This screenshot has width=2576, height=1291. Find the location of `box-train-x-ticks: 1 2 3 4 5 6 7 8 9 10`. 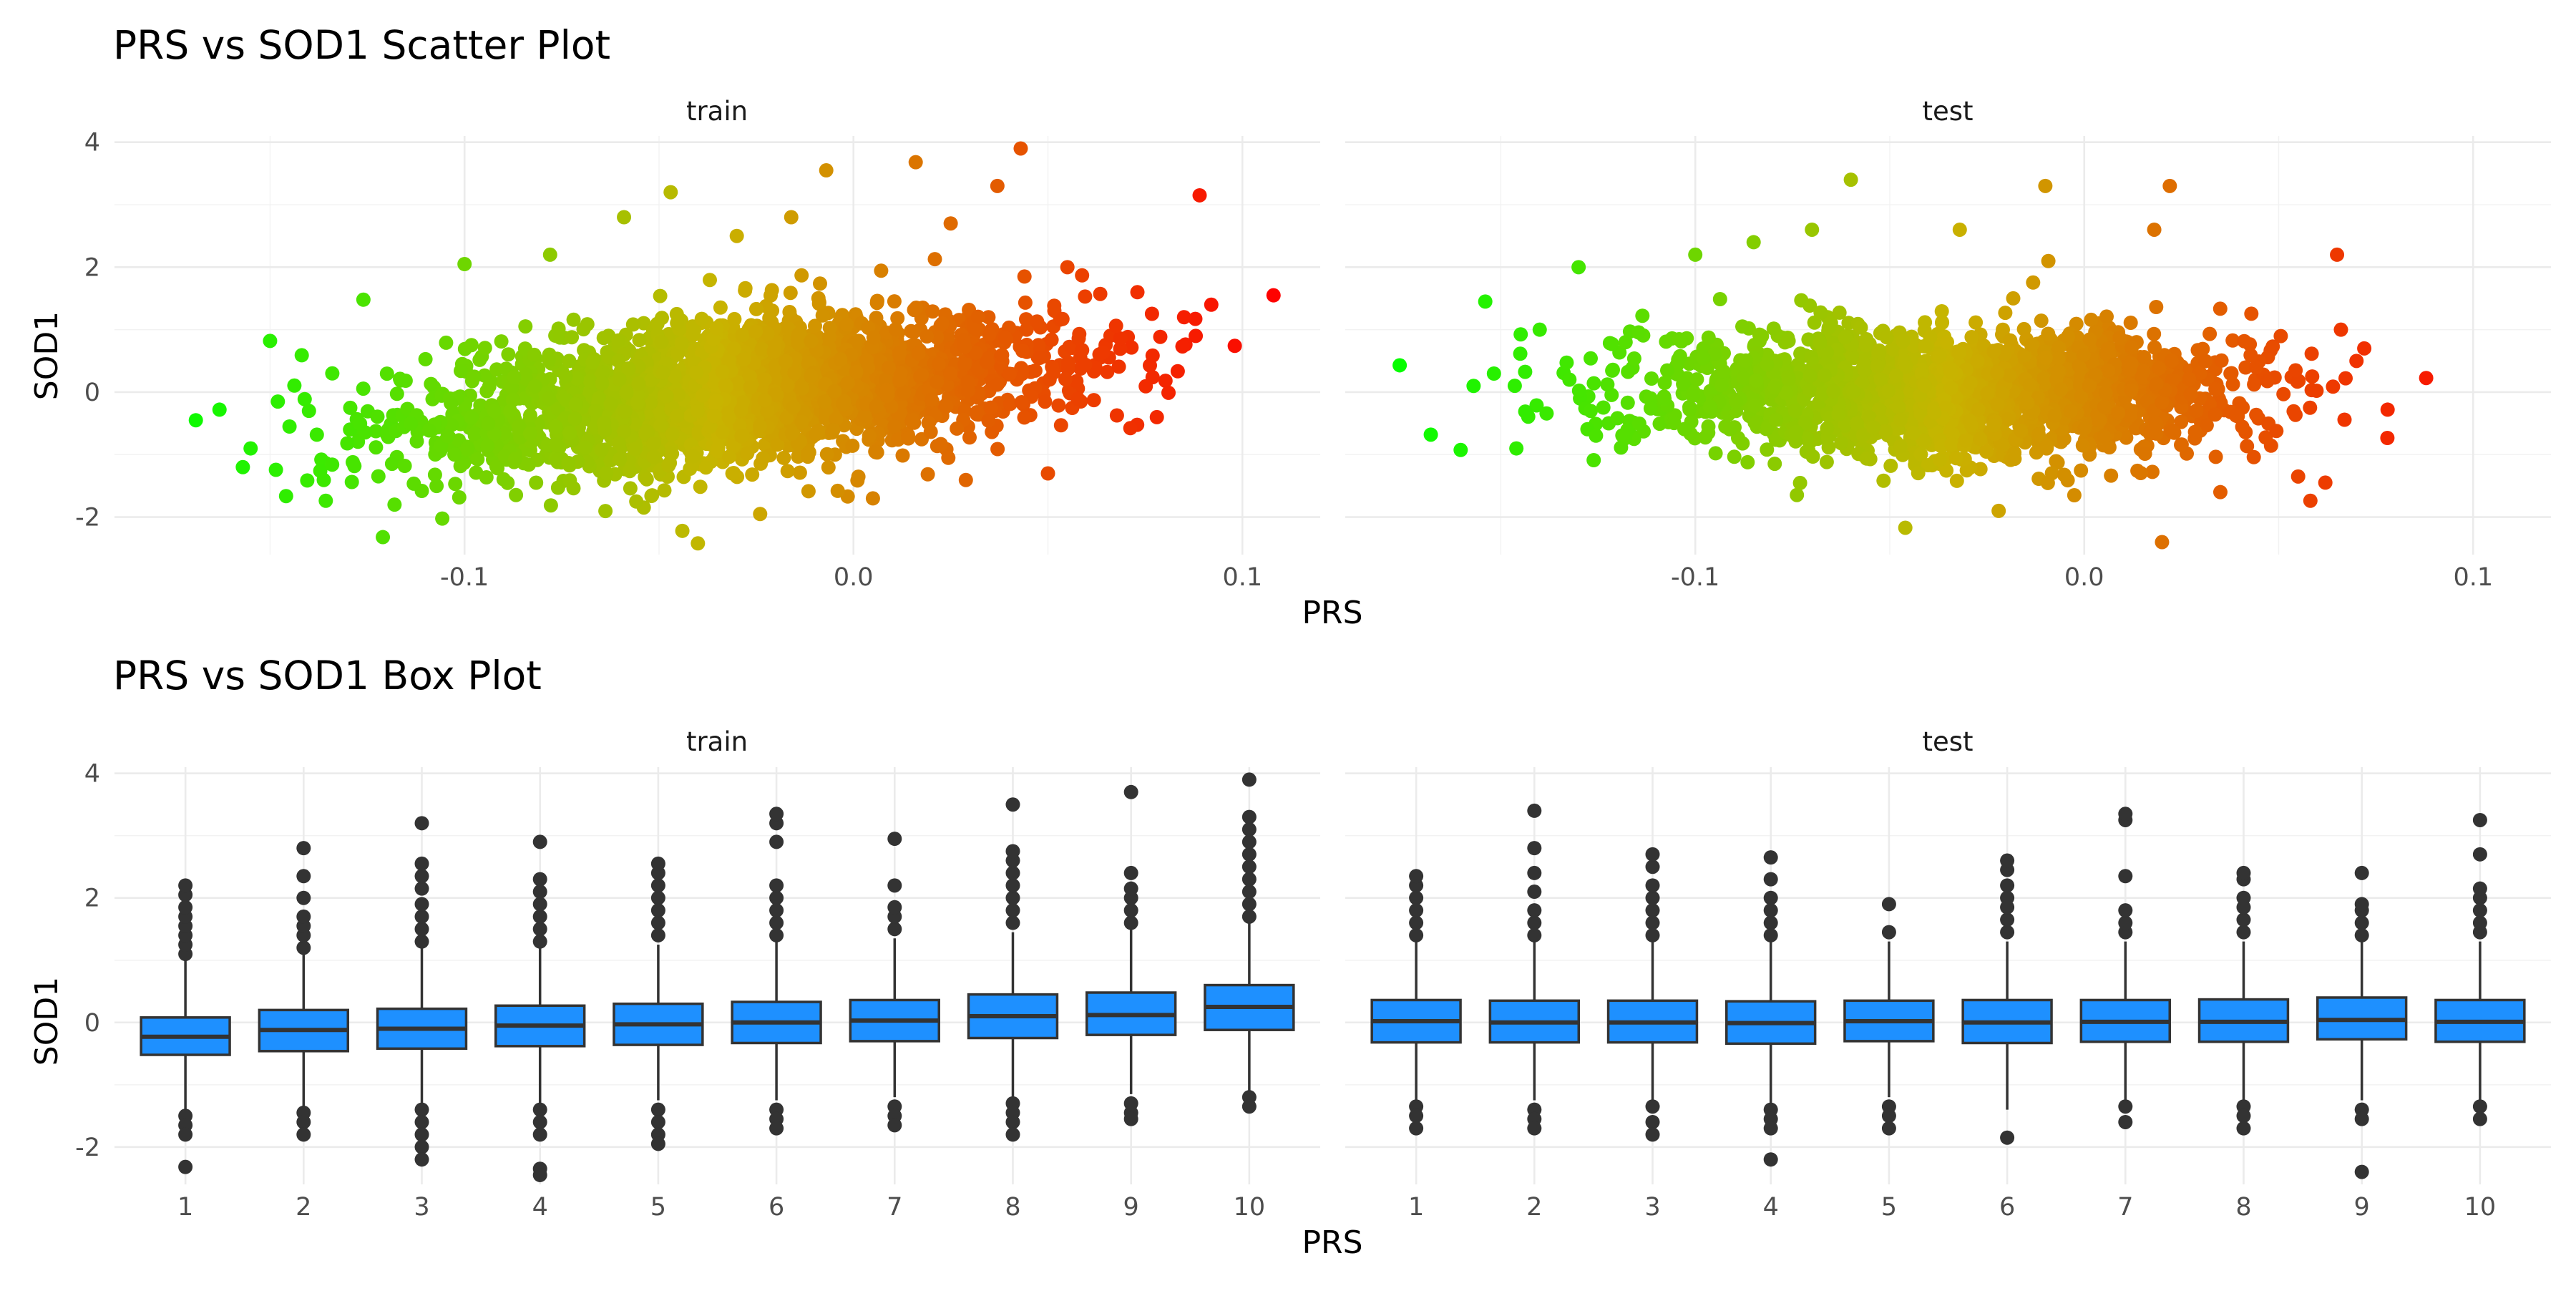

box-train-x-ticks: 1 2 3 4 5 6 7 8 9 10 is located at coordinates (721, 1207).